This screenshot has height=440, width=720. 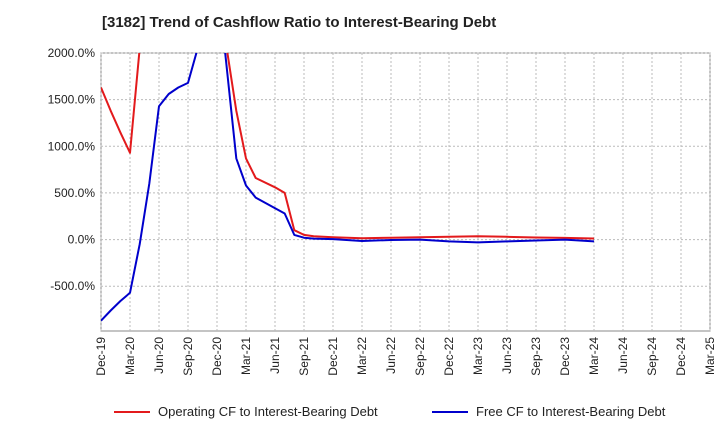 What do you see at coordinates (333, 356) in the screenshot?
I see `x-tick-label: Dec-21` at bounding box center [333, 356].